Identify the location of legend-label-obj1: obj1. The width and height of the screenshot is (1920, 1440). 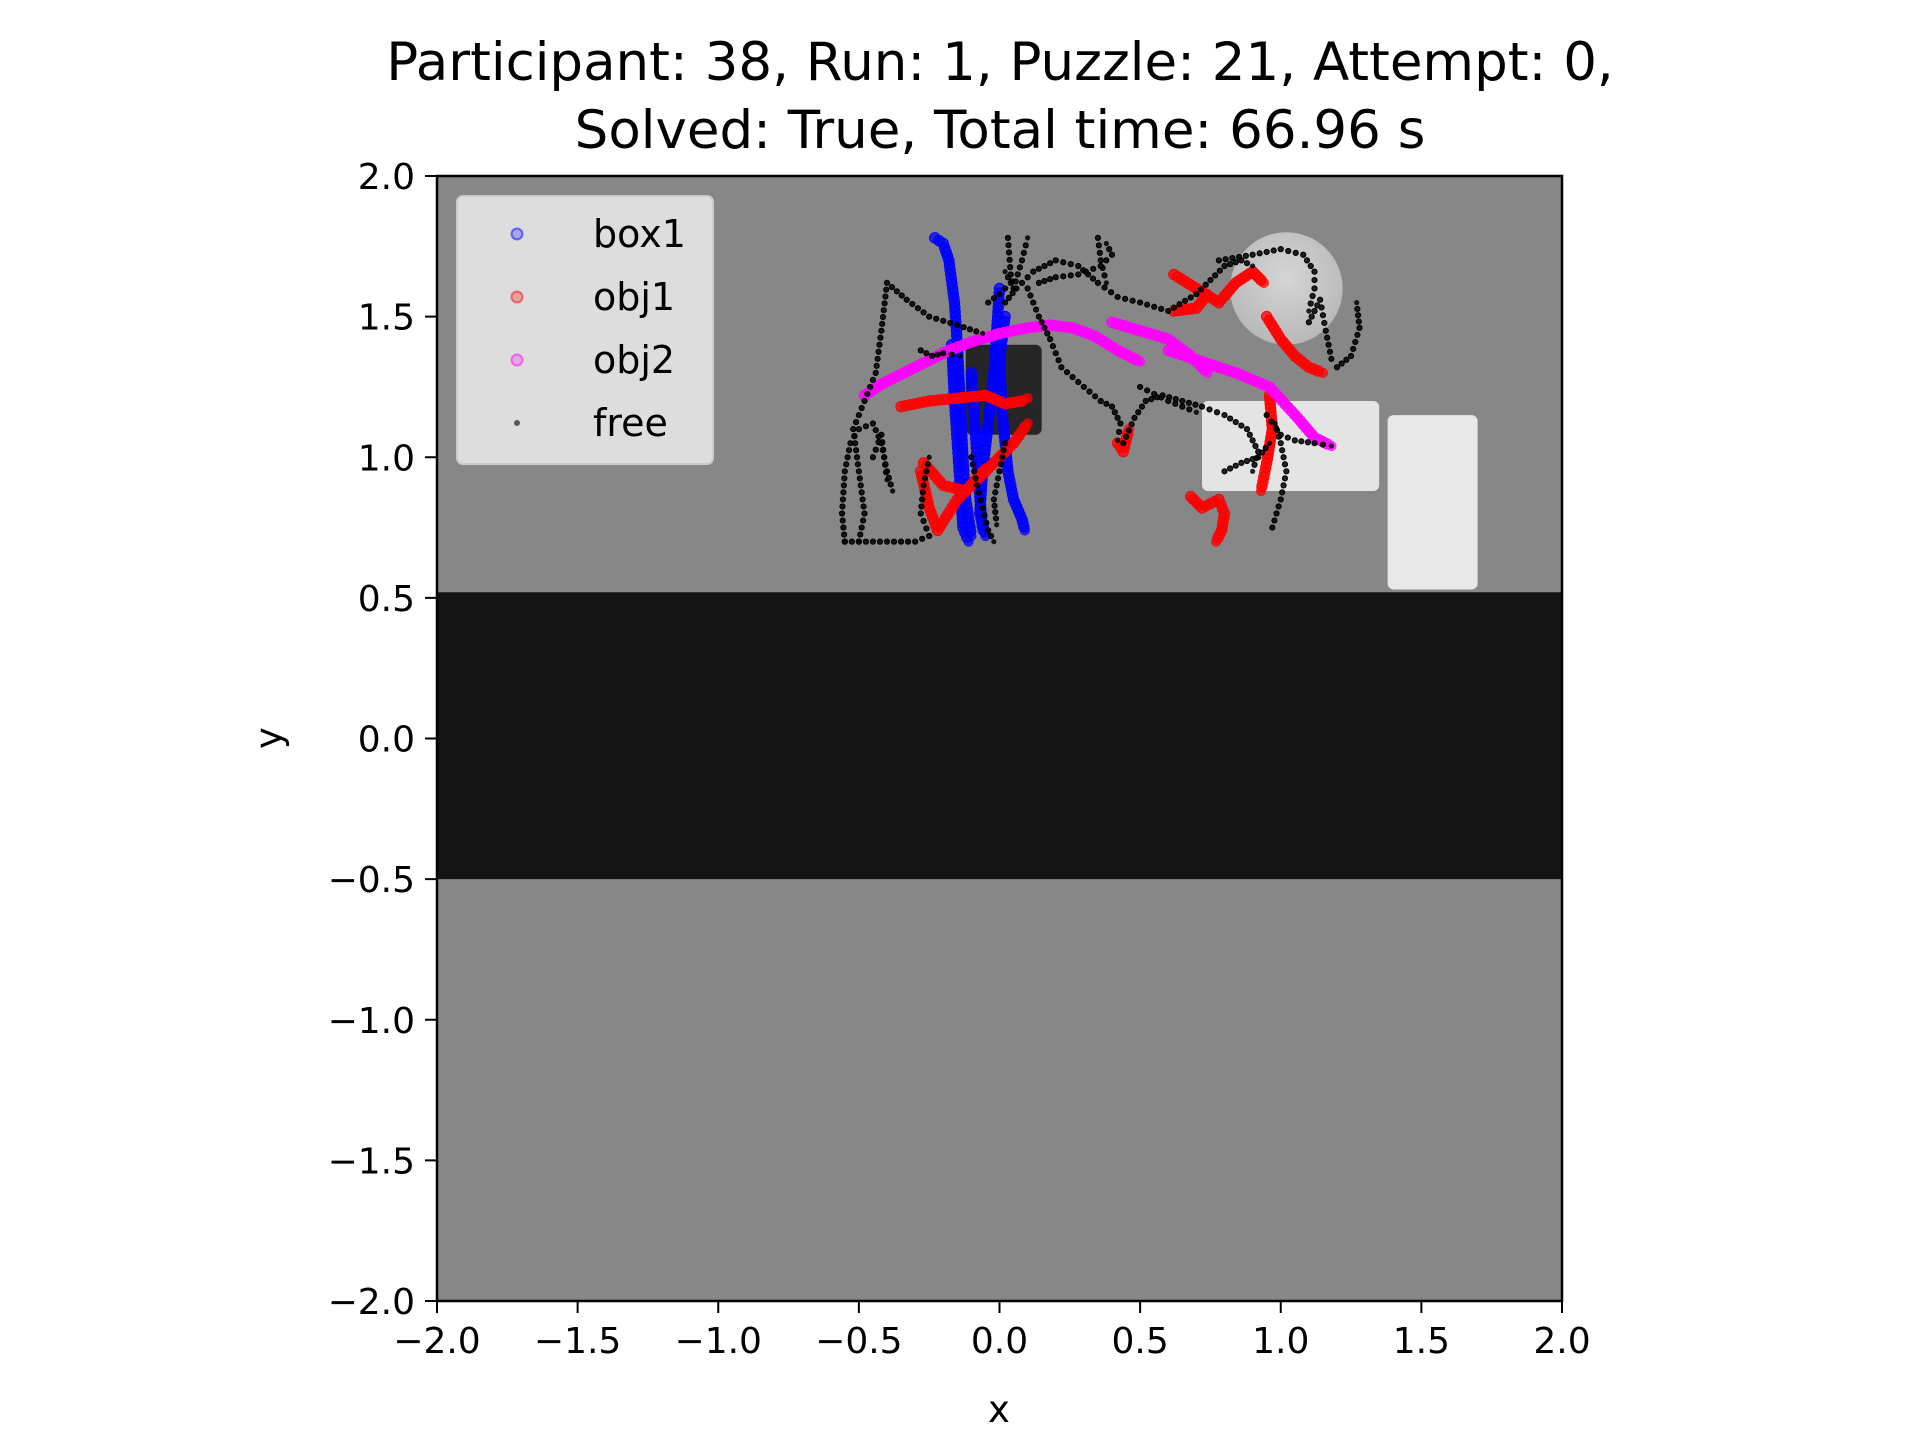
(634, 297).